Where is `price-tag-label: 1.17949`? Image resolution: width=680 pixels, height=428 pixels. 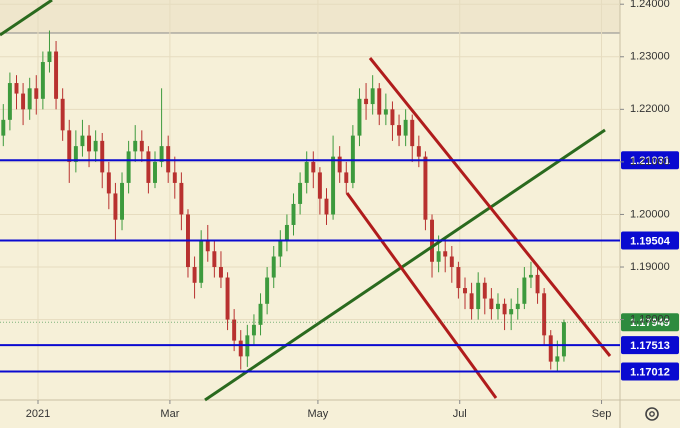 price-tag-label: 1.17949 is located at coordinates (650, 323).